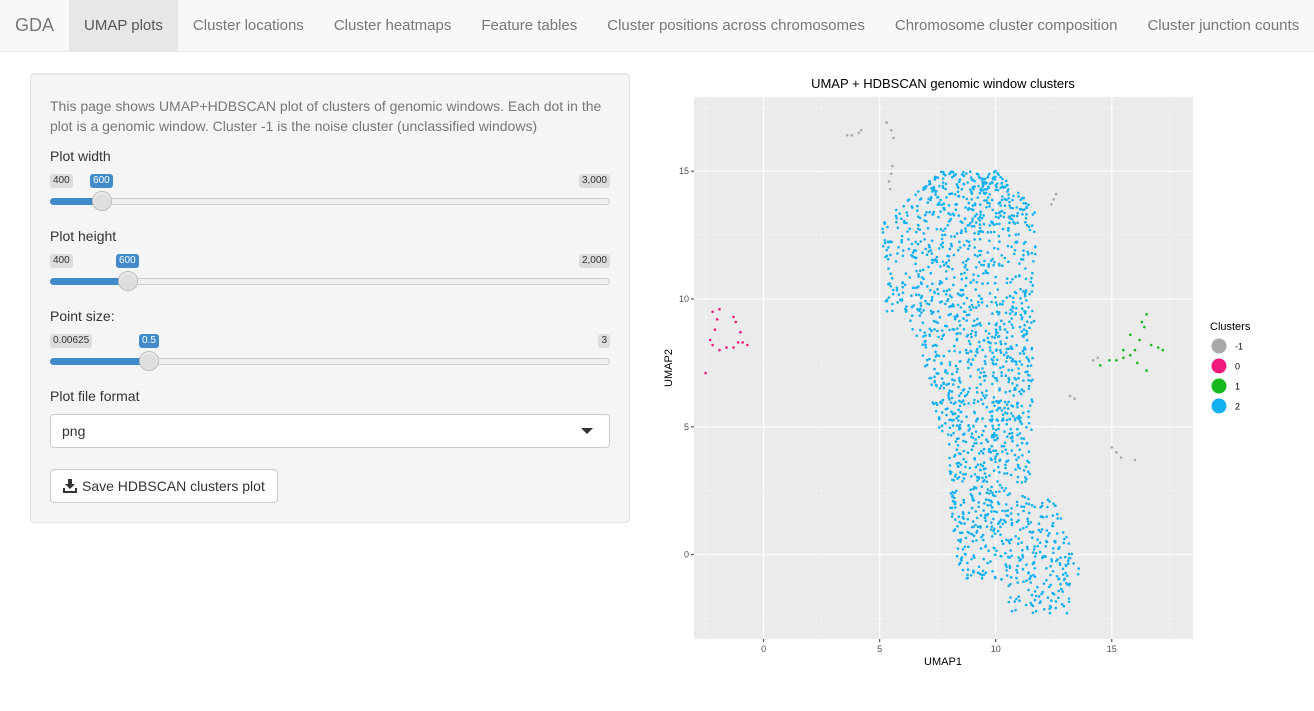 This screenshot has width=1314, height=711. What do you see at coordinates (330, 274) in the screenshot?
I see `plot-height-slider: 400 2,000 600` at bounding box center [330, 274].